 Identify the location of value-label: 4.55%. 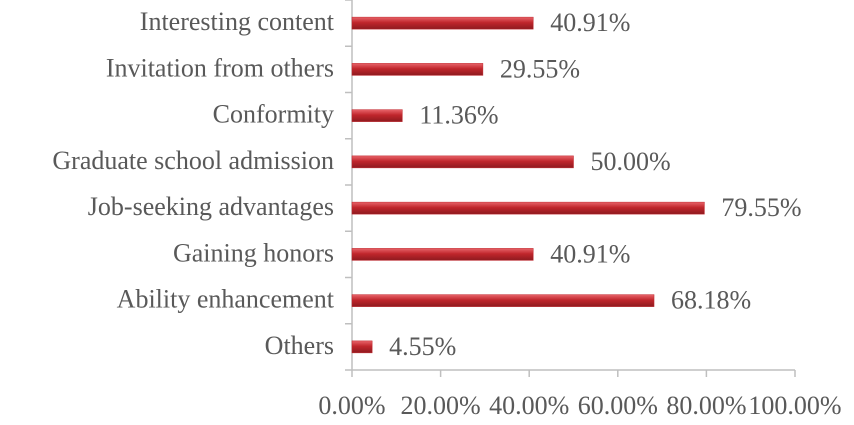
(422, 346).